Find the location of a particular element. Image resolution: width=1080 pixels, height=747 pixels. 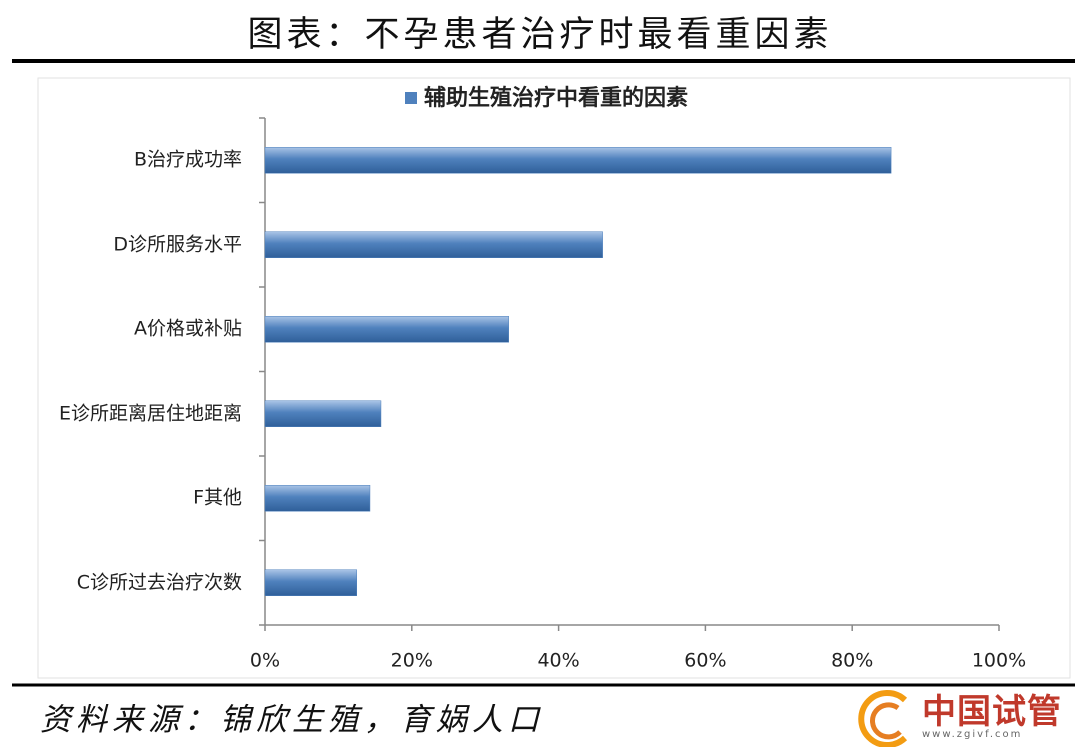

category-text: B治疗成功率 is located at coordinates (187, 159).